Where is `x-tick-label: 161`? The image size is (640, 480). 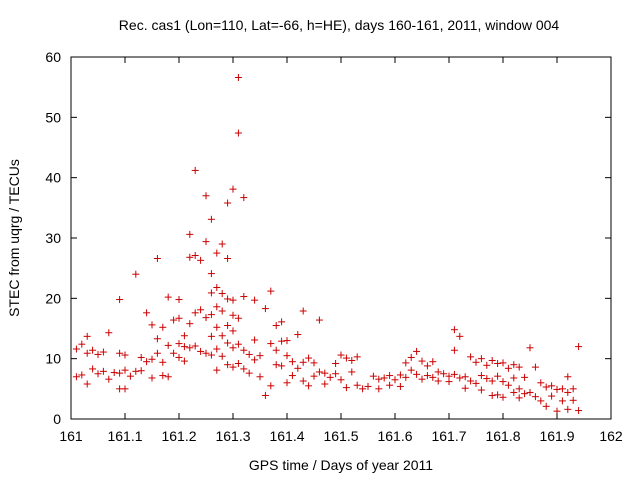
x-tick-label: 161 is located at coordinates (71, 436).